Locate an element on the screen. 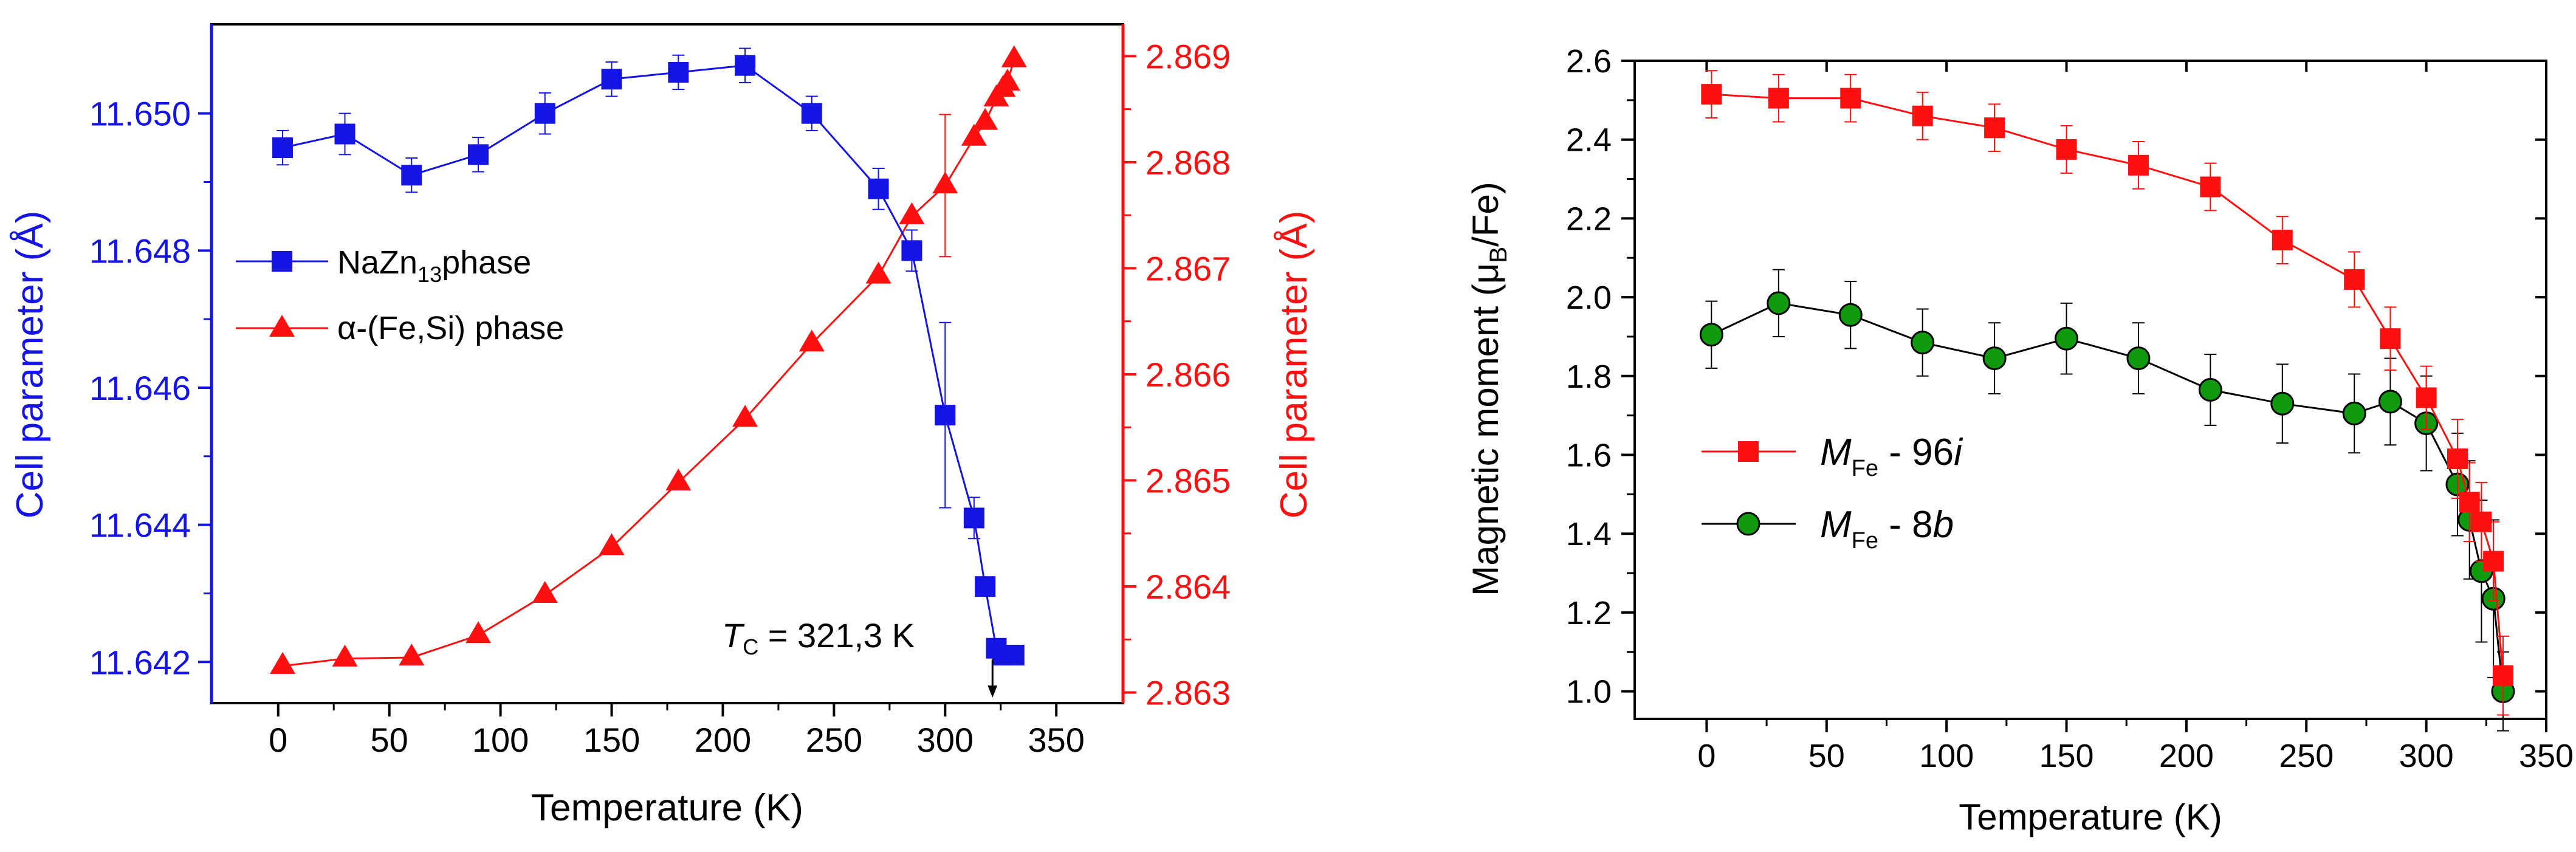 This screenshot has height=852, width=2576. x-tick-label: 250 is located at coordinates (834, 740).